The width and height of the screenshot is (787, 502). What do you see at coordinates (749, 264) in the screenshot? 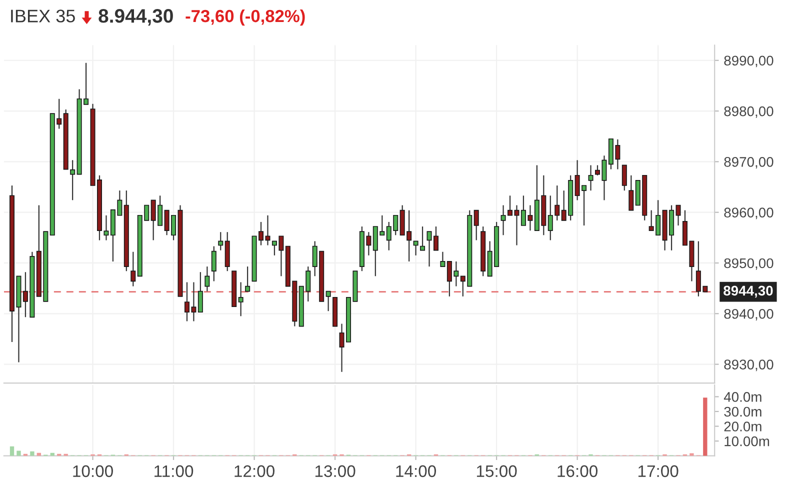
I see `y-tick-label: 8950,00` at bounding box center [749, 264].